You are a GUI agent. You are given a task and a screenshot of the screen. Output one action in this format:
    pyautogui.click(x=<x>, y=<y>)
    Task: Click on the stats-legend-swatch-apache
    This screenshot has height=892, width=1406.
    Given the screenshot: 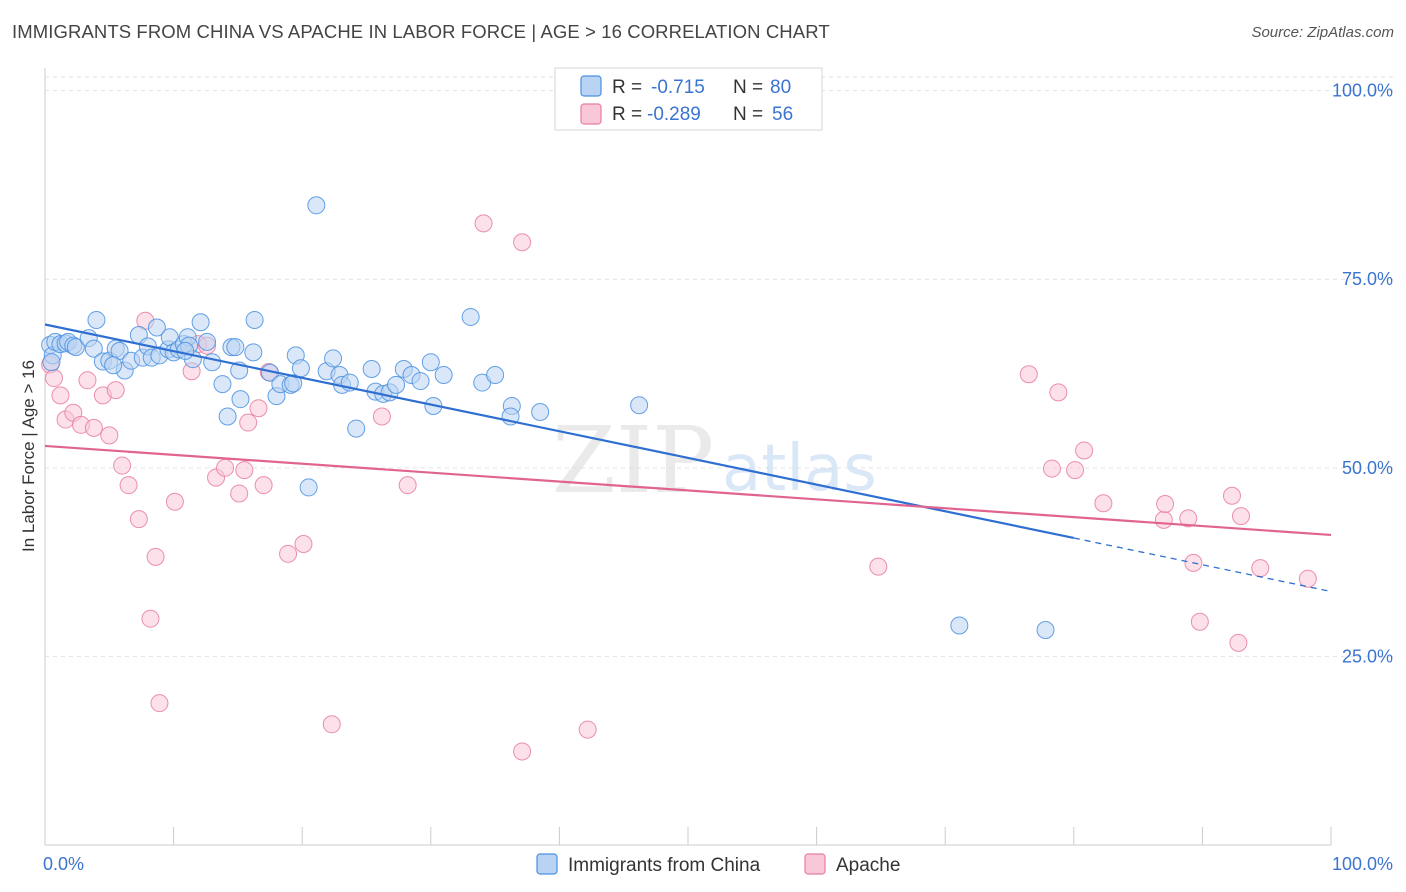 What is the action you would take?
    pyautogui.click(x=591, y=114)
    